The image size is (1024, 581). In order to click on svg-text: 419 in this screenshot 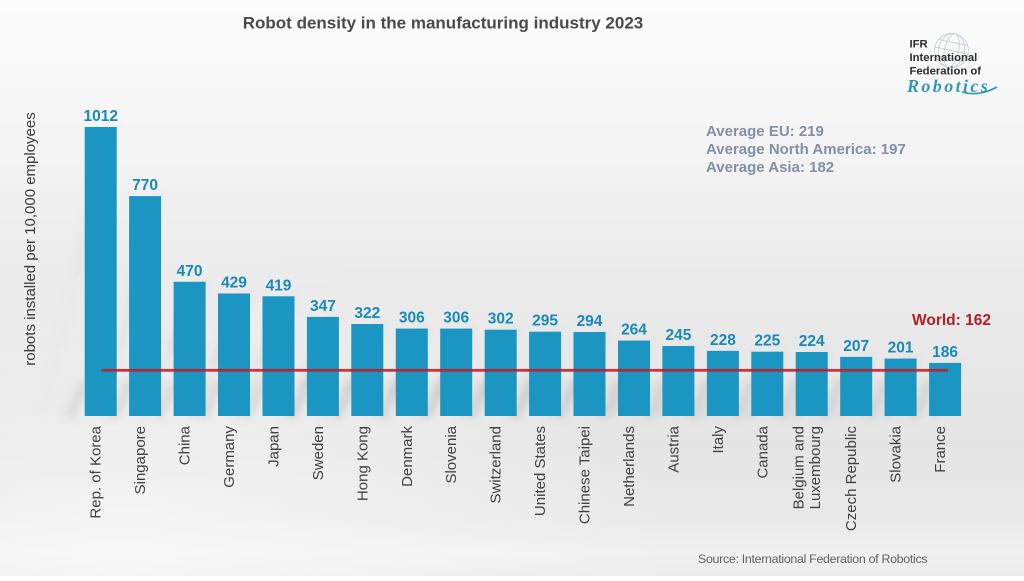, I will do `click(279, 285)`.